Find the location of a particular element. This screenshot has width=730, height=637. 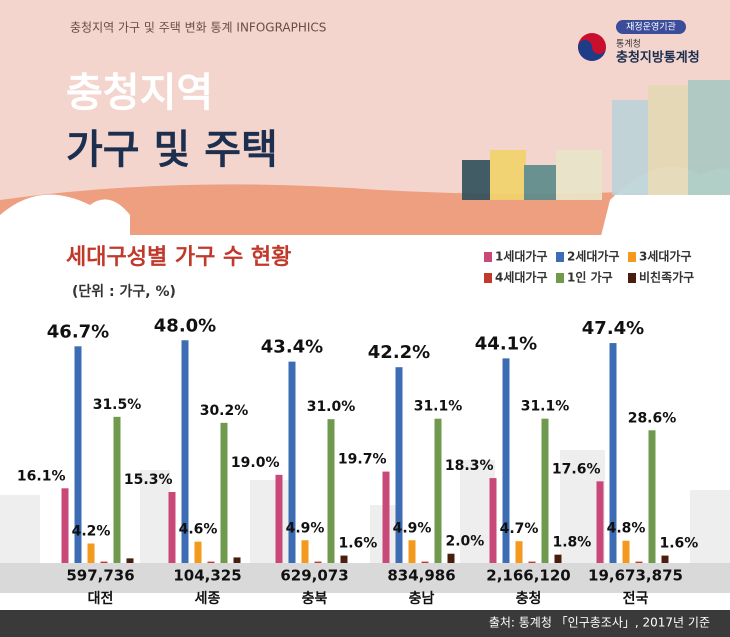

chart-title: 세대구성별 가구 수 현황 is located at coordinates (178, 257).